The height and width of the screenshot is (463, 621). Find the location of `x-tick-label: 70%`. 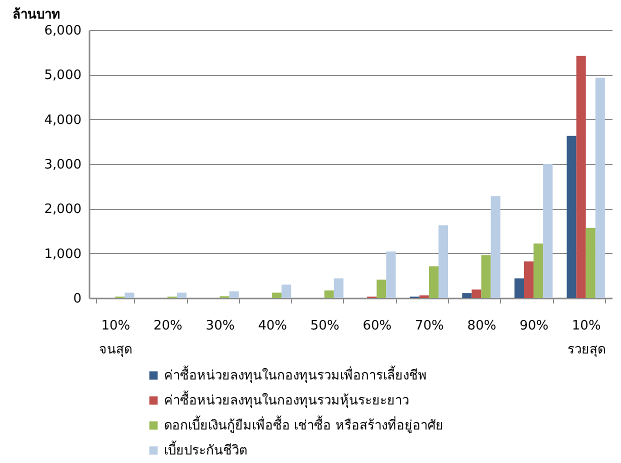

x-tick-label: 70% is located at coordinates (429, 326).